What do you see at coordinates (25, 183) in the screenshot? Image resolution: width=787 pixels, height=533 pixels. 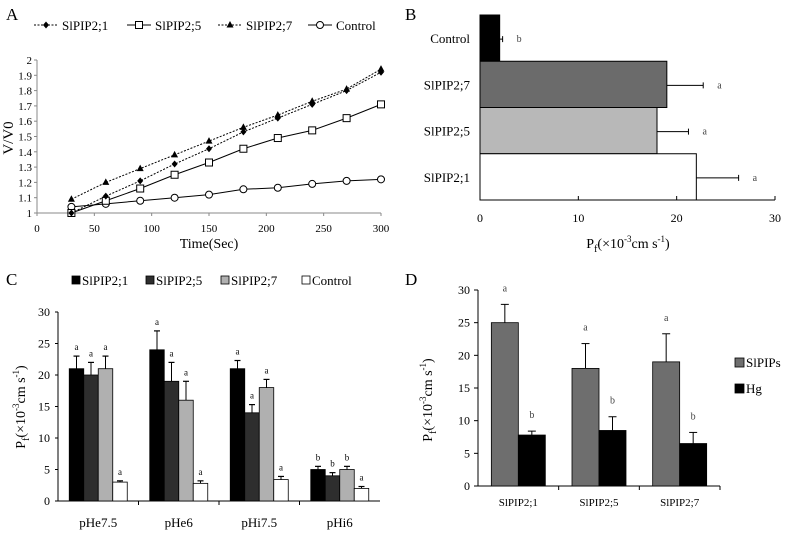 I see `y-tick-label: 1.2` at bounding box center [25, 183].